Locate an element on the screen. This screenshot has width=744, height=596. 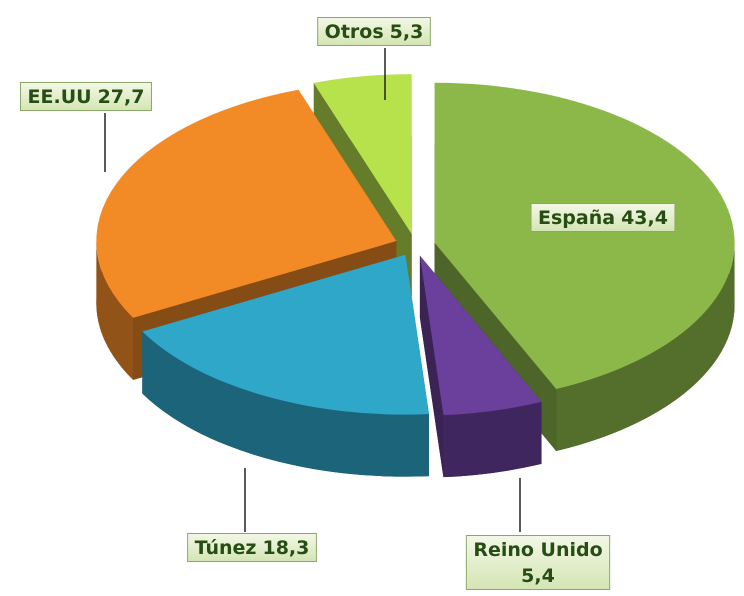
label-category: Reino Unido is located at coordinates (537, 550).